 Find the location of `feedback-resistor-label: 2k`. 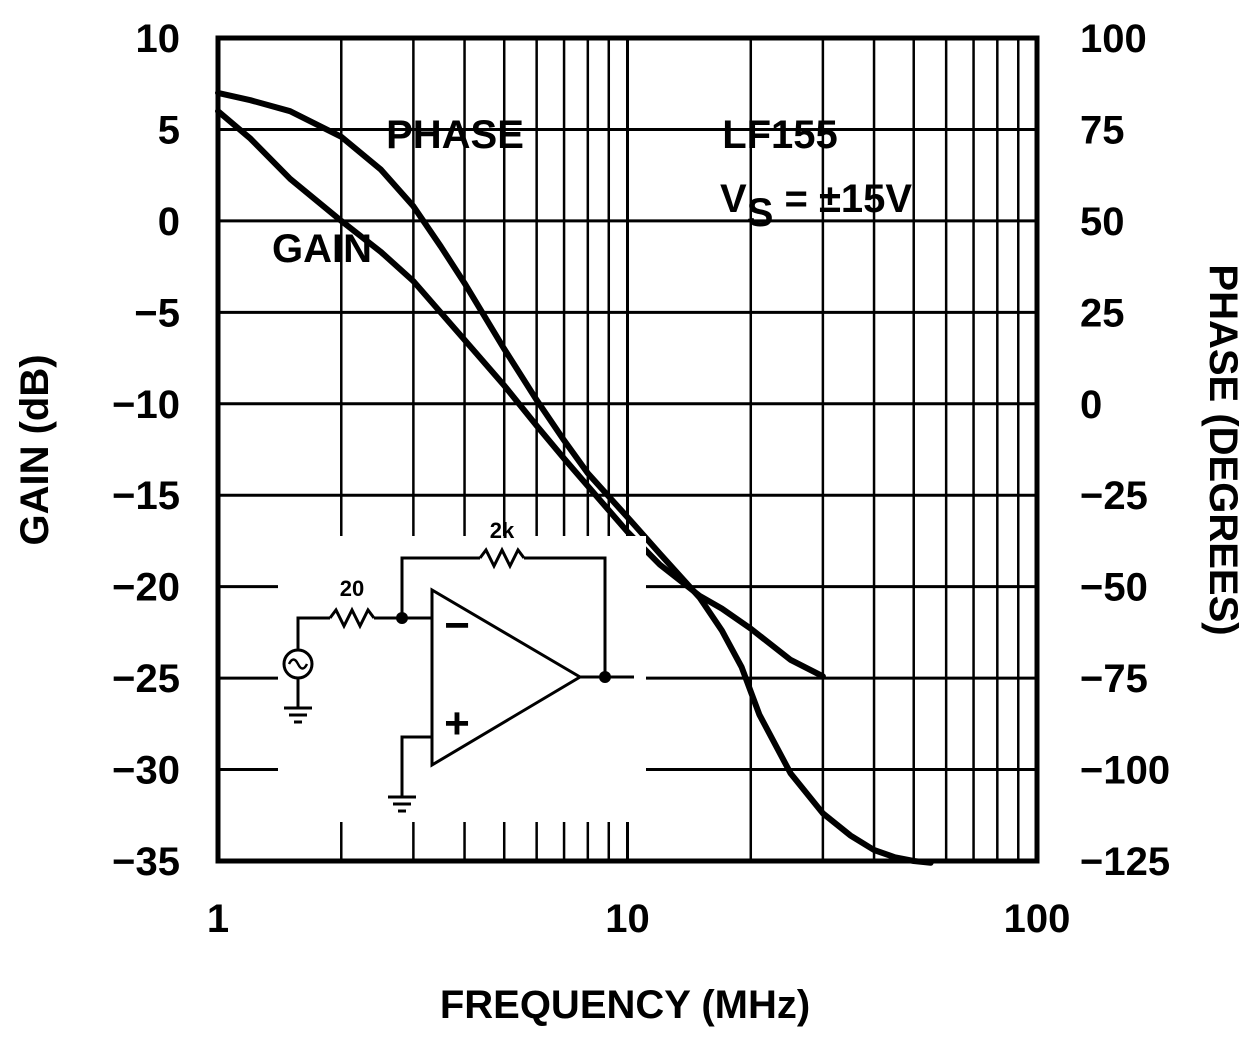

feedback-resistor-label: 2k is located at coordinates (502, 530).